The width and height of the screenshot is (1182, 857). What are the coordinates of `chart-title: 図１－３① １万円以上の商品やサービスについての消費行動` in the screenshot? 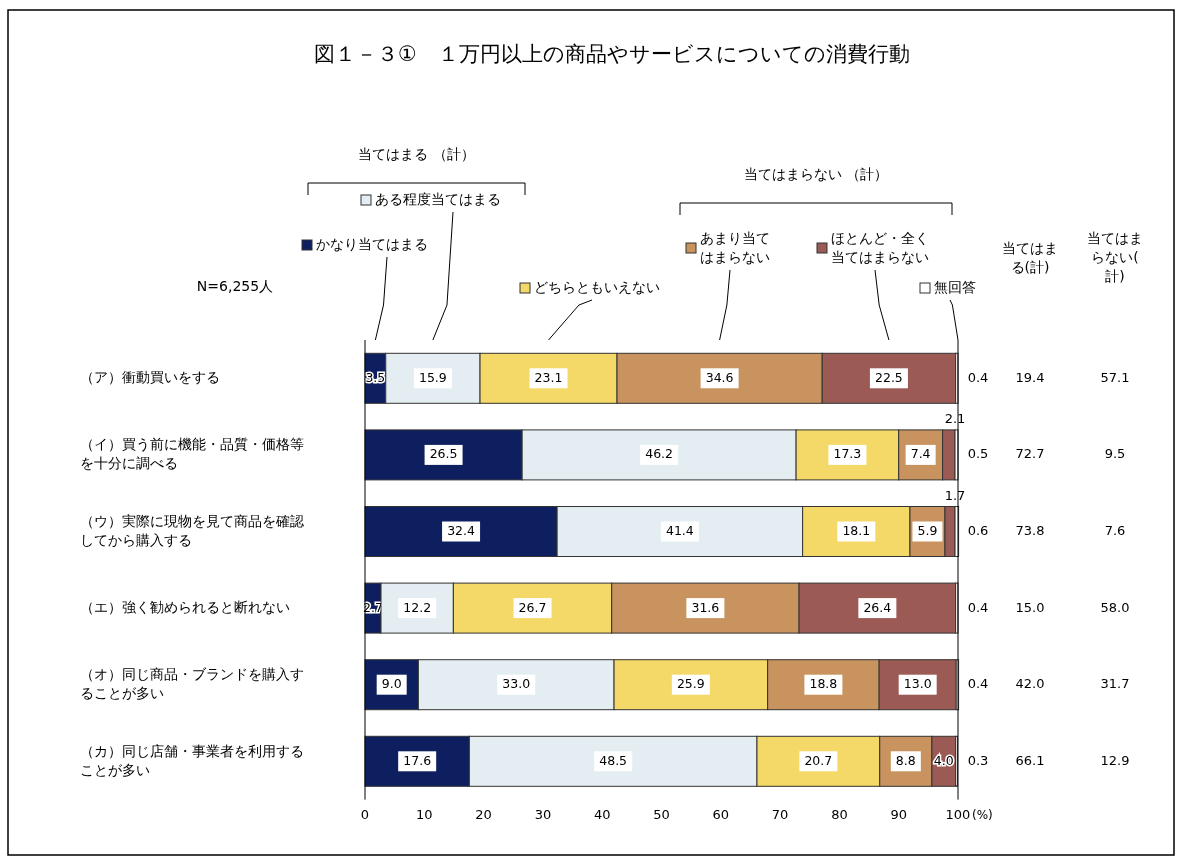 It's located at (612, 54).